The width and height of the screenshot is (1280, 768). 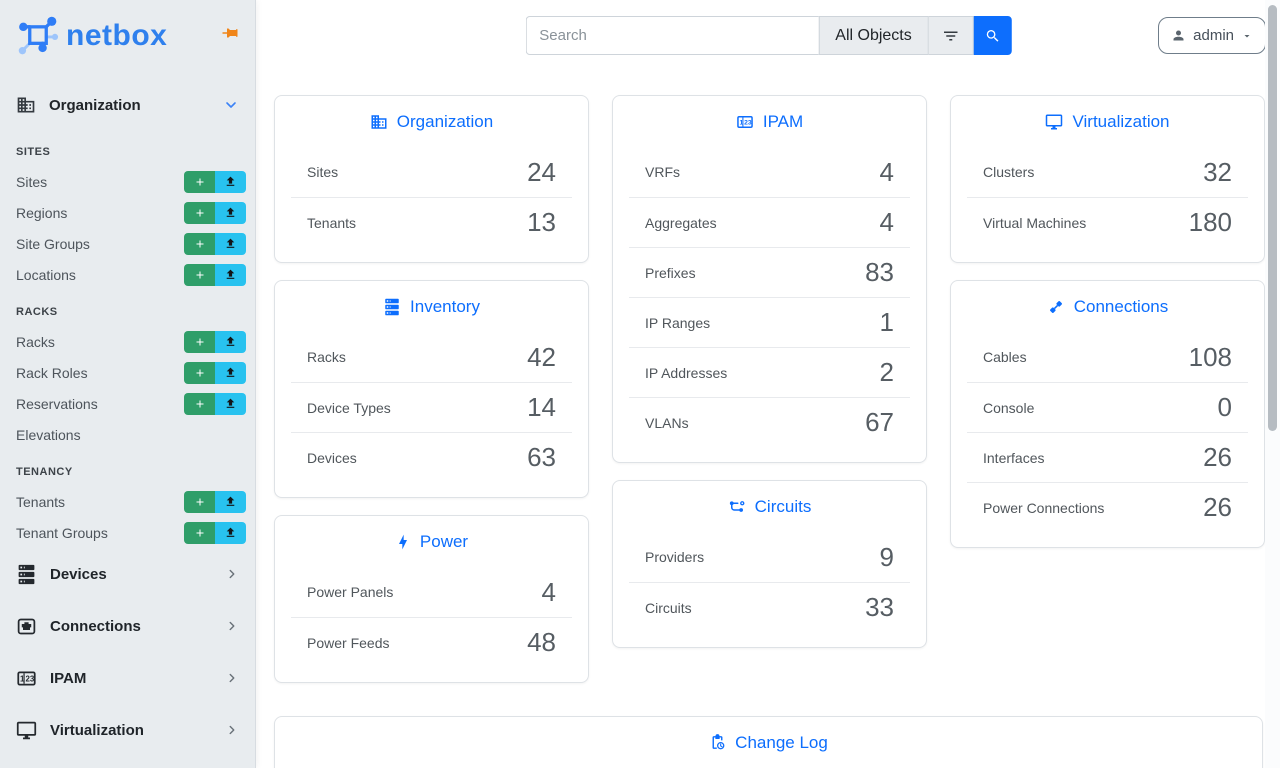 What do you see at coordinates (1107, 507) in the screenshot?
I see `stat-row: Power Connections 26` at bounding box center [1107, 507].